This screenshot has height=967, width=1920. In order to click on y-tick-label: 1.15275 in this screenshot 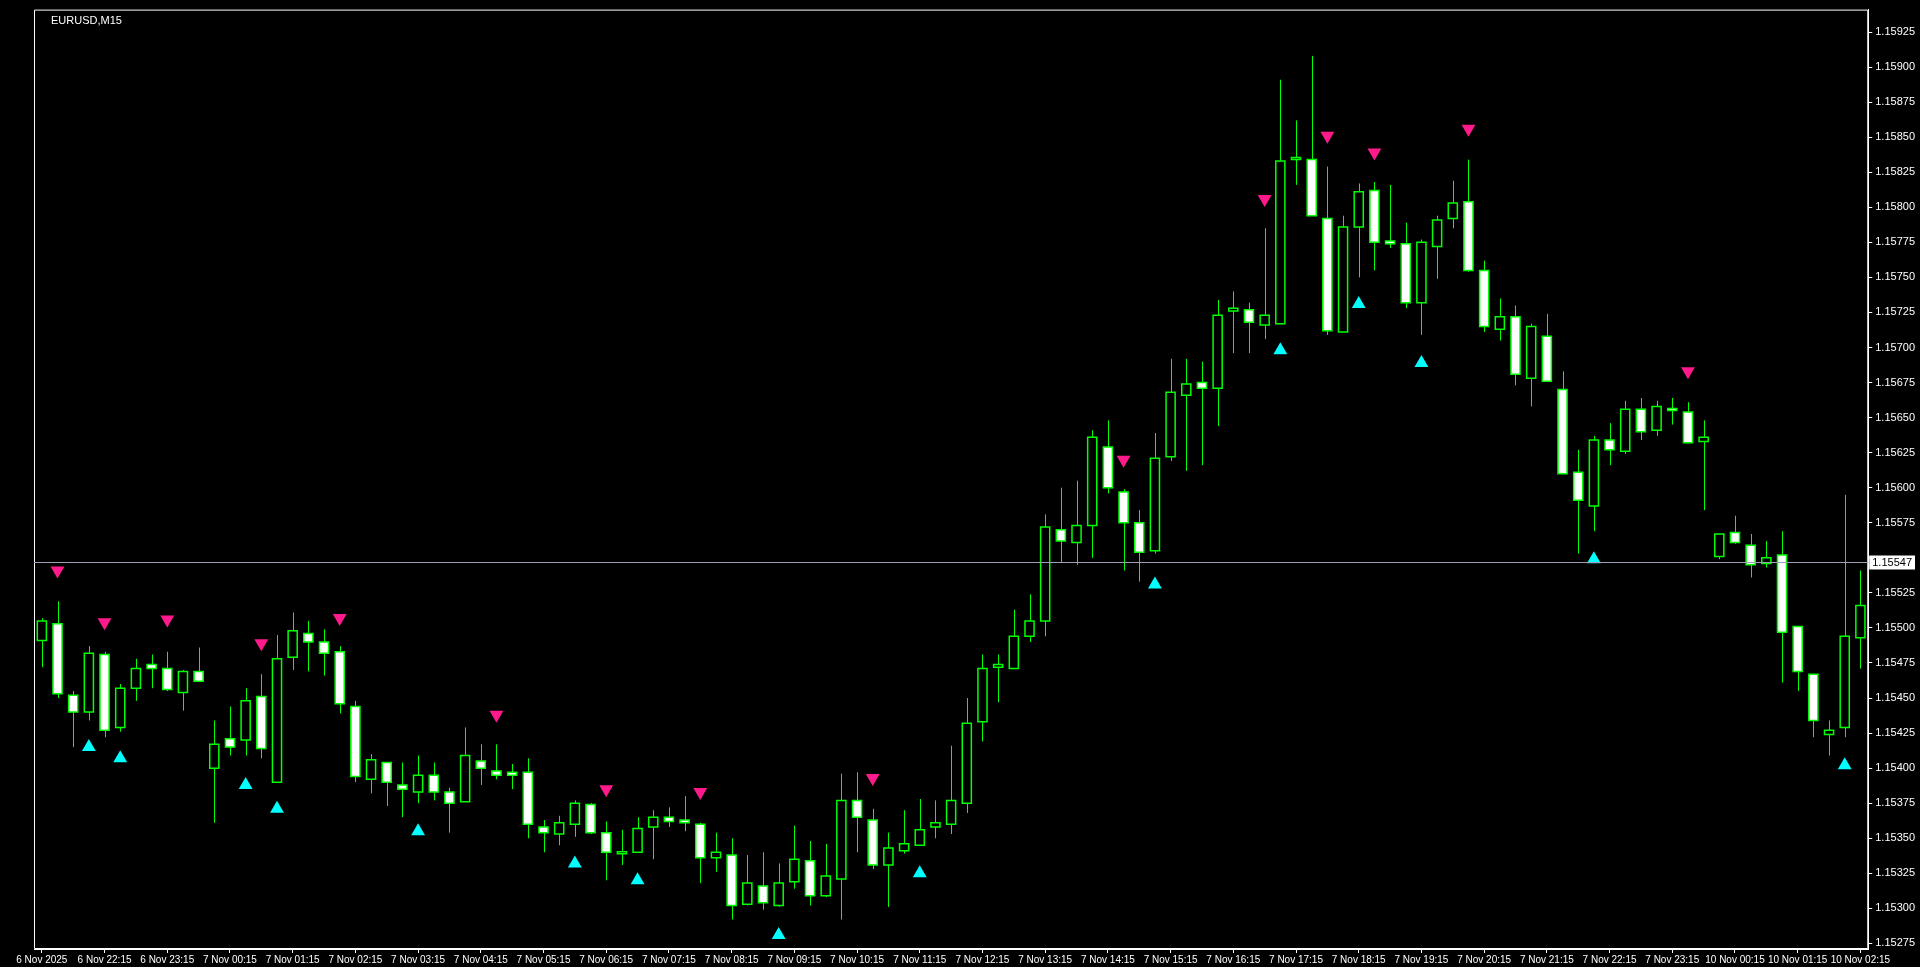, I will do `click(1895, 942)`.